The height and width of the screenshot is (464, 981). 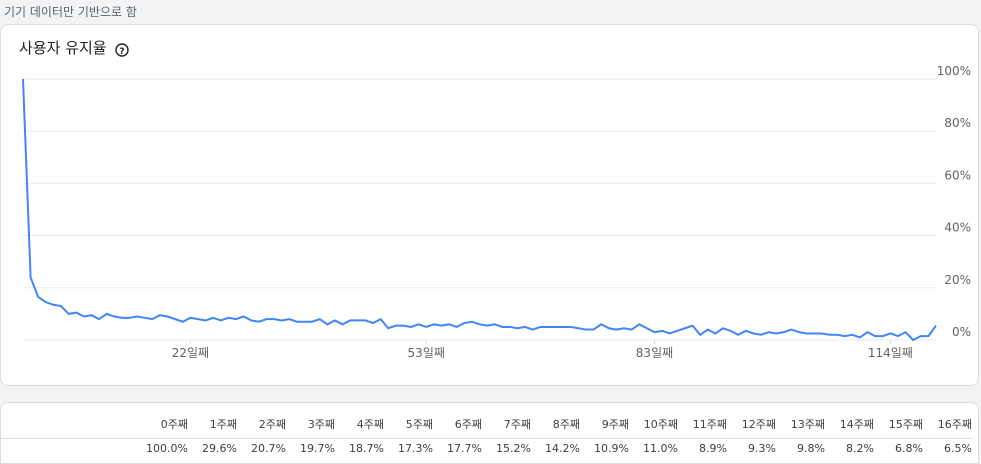 What do you see at coordinates (860, 448) in the screenshot?
I see `cell: 8.2%` at bounding box center [860, 448].